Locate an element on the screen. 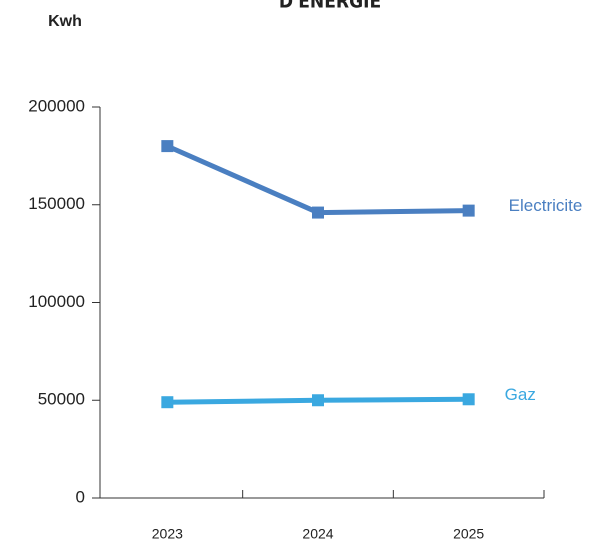 The height and width of the screenshot is (545, 605). y-tick-label: 100000 is located at coordinates (56, 301).